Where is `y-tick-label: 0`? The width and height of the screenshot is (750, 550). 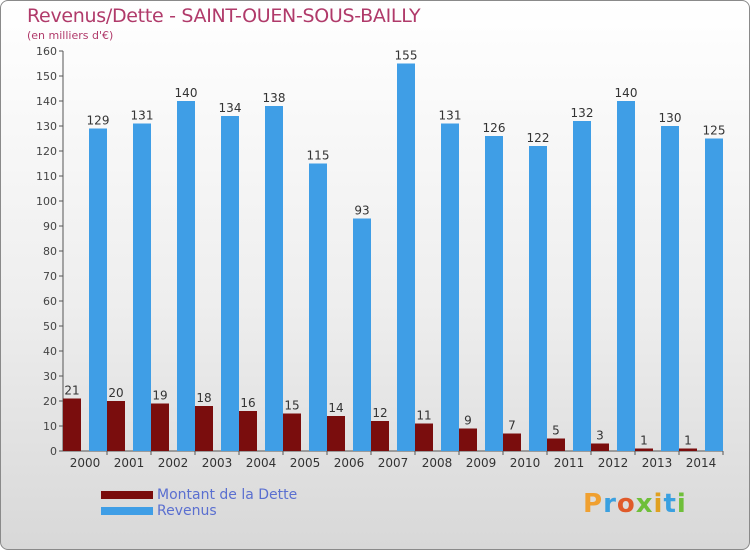 y-tick-label: 0 is located at coordinates (53, 451).